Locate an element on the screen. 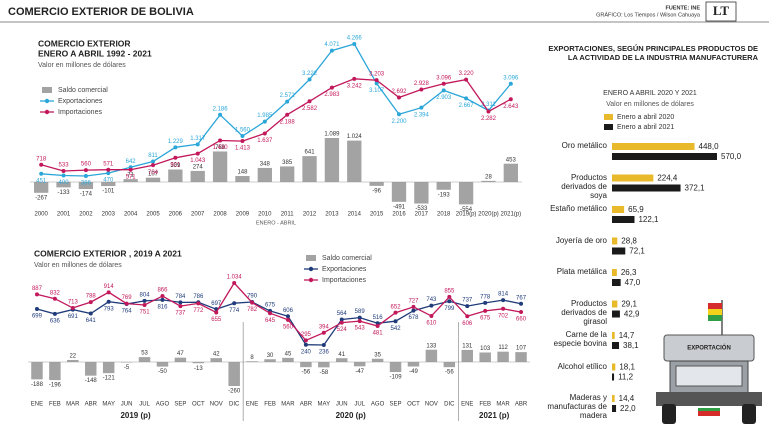  x-tick-label: MAR is located at coordinates (503, 405).